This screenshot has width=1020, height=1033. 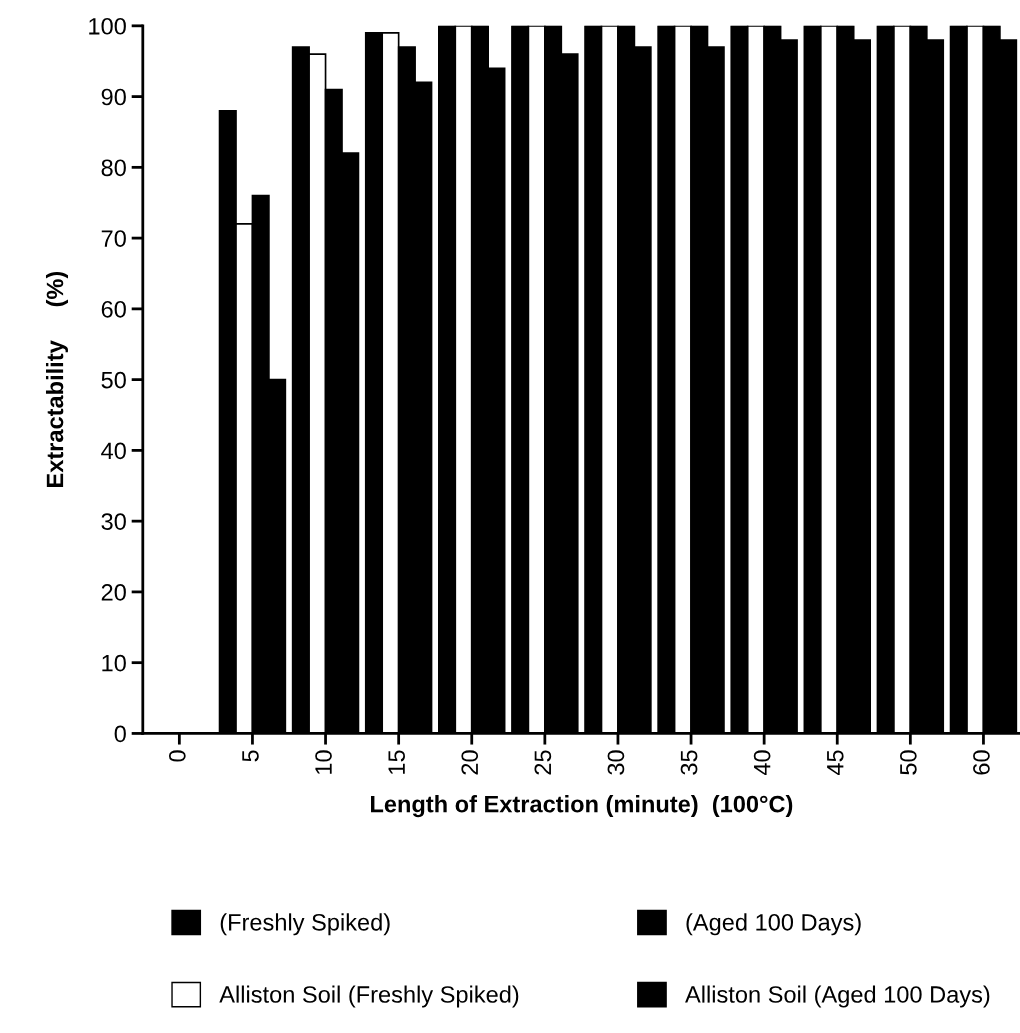 I want to click on y-tick-label: 10, so click(x=114, y=663).